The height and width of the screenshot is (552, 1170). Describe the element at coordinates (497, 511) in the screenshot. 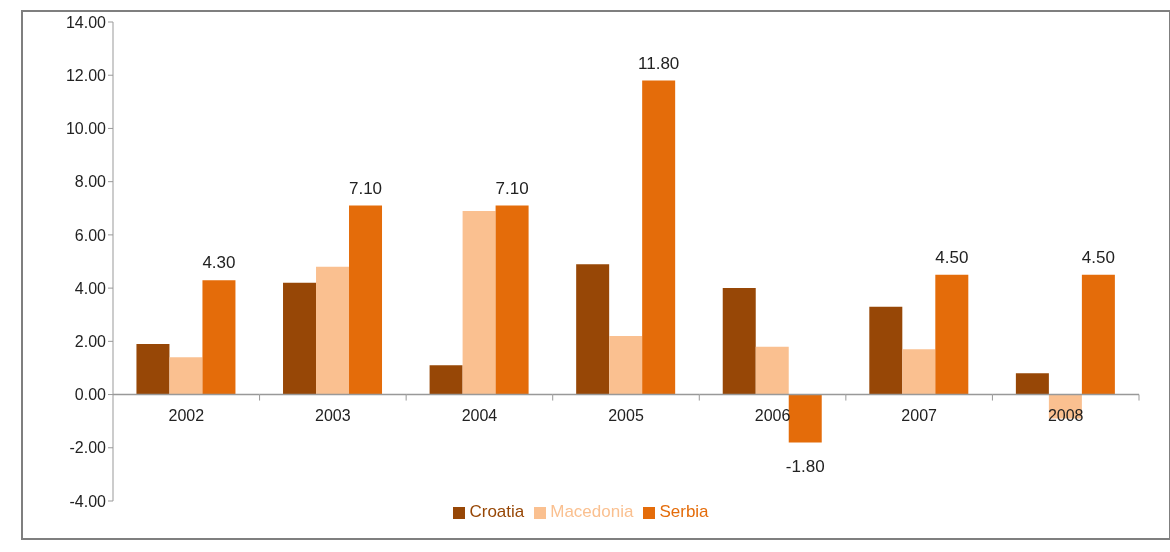

I see `legend-label: Croatia` at that location.